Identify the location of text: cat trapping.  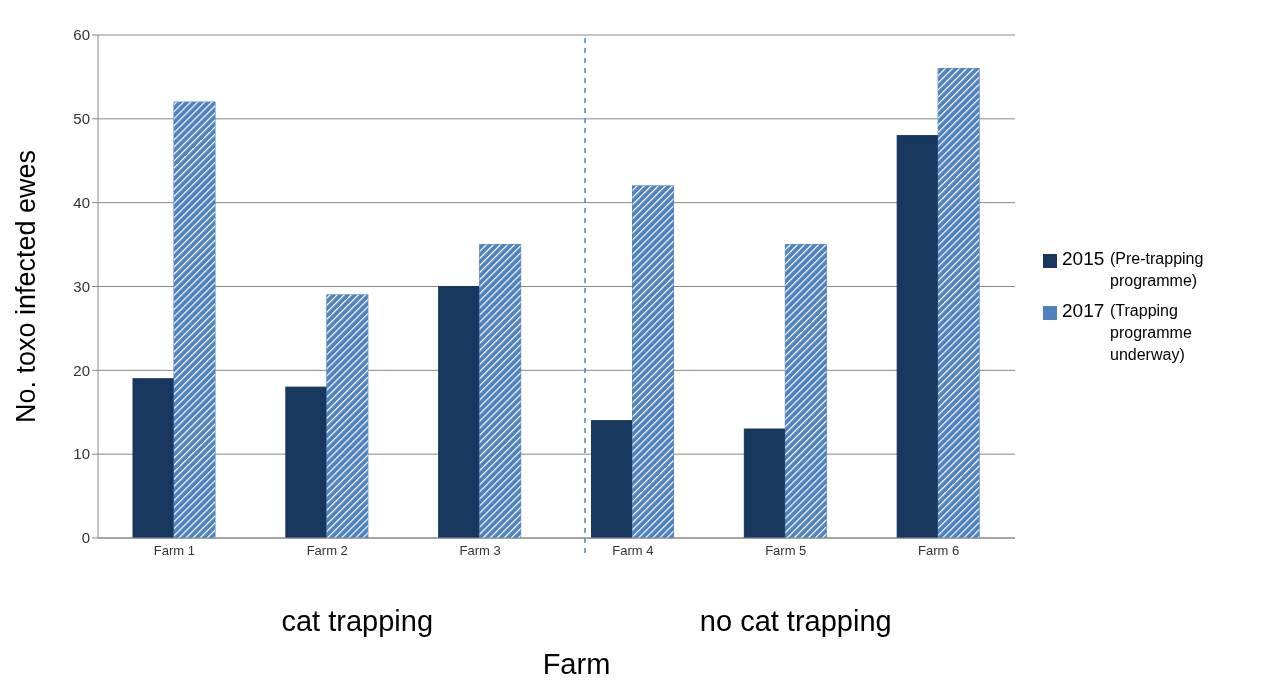
(357, 621).